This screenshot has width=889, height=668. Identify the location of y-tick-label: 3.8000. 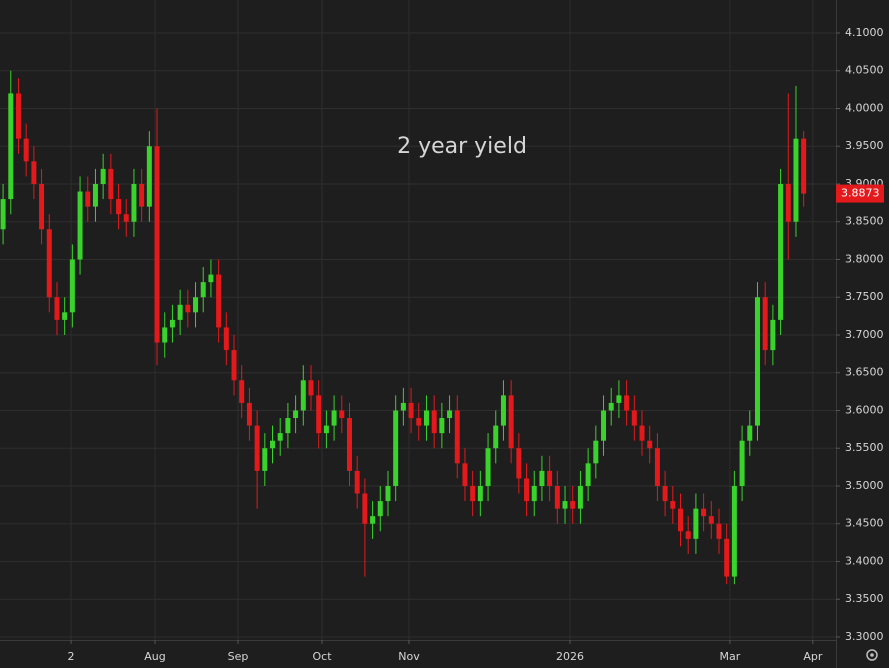
(864, 258).